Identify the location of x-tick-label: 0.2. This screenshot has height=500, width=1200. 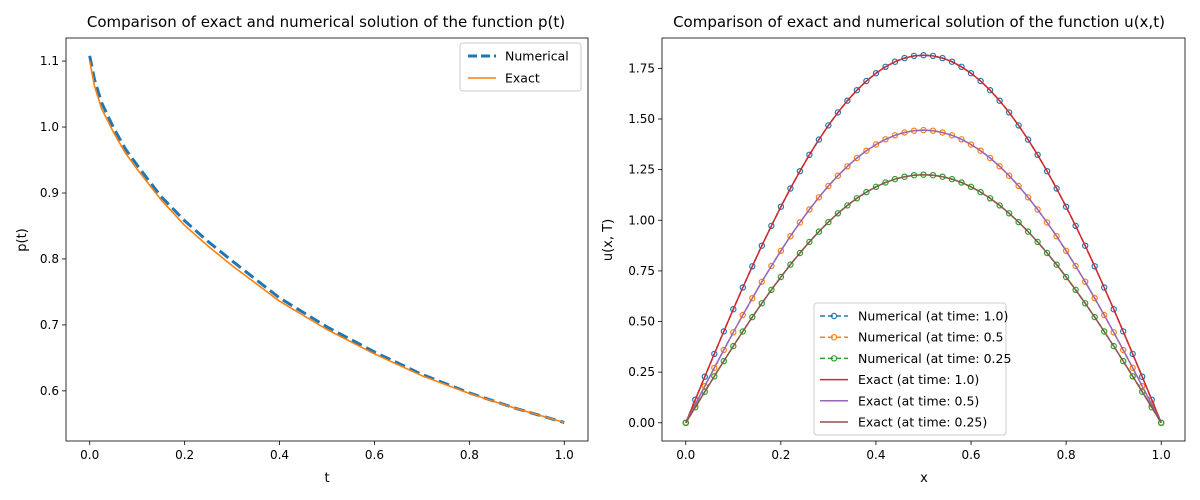
(780, 455).